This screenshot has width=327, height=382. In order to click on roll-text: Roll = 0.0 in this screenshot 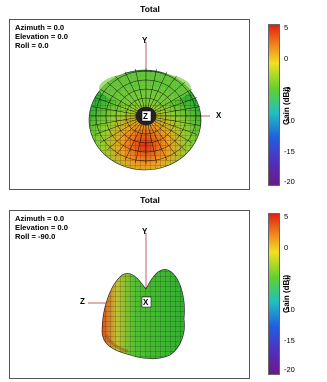, I will do `click(32, 45)`.